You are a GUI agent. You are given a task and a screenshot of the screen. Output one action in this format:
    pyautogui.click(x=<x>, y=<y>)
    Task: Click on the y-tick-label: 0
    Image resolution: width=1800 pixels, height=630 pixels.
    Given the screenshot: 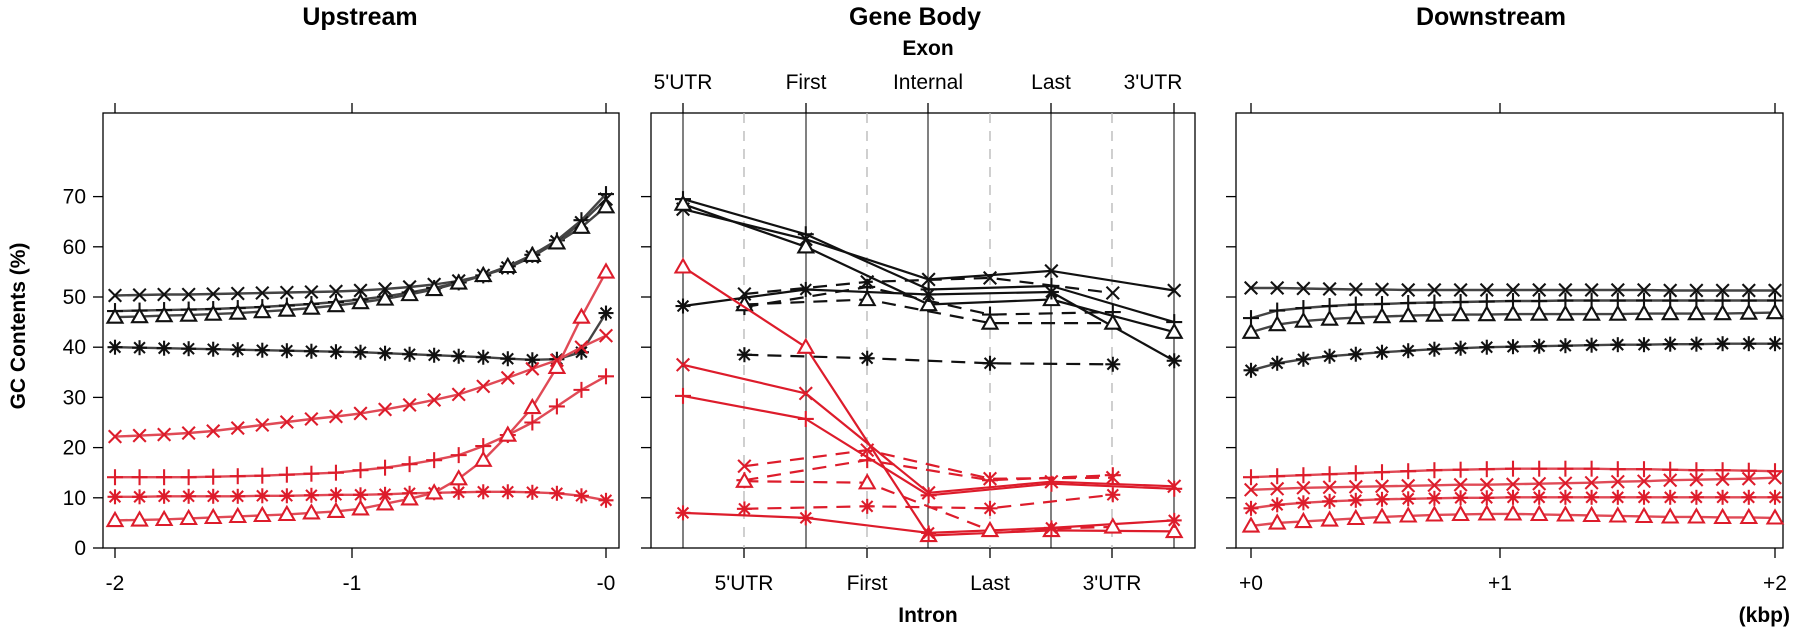 What is the action you would take?
    pyautogui.click(x=80, y=548)
    